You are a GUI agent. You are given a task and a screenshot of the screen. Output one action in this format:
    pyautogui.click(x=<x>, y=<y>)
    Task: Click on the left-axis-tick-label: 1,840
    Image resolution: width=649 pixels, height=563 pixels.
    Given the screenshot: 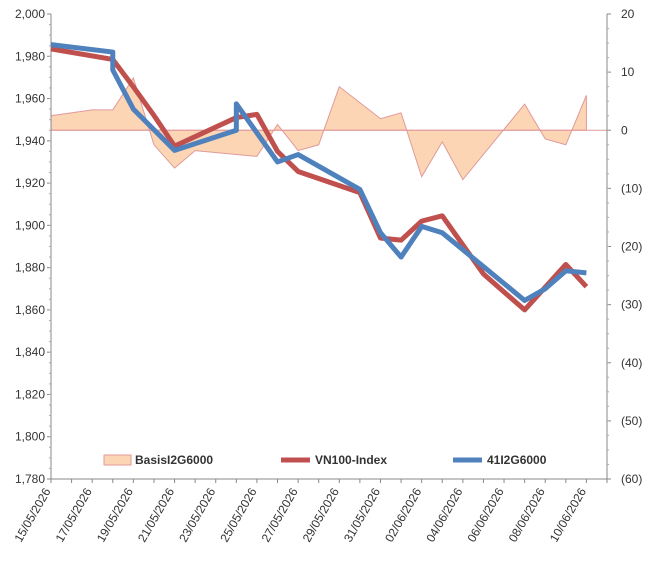 What is the action you would take?
    pyautogui.click(x=30, y=352)
    